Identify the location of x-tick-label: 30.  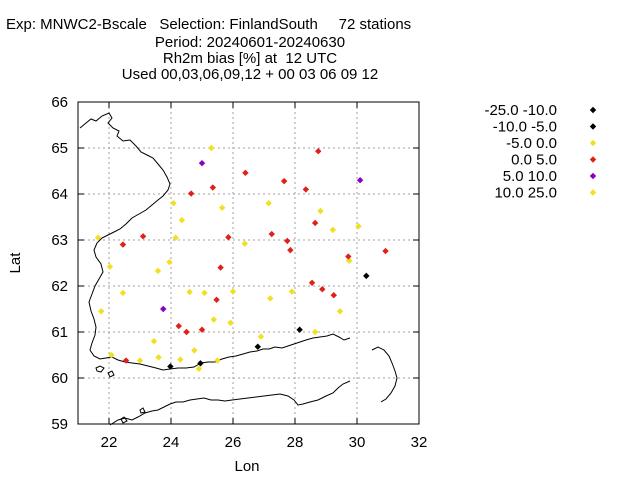
(357, 442).